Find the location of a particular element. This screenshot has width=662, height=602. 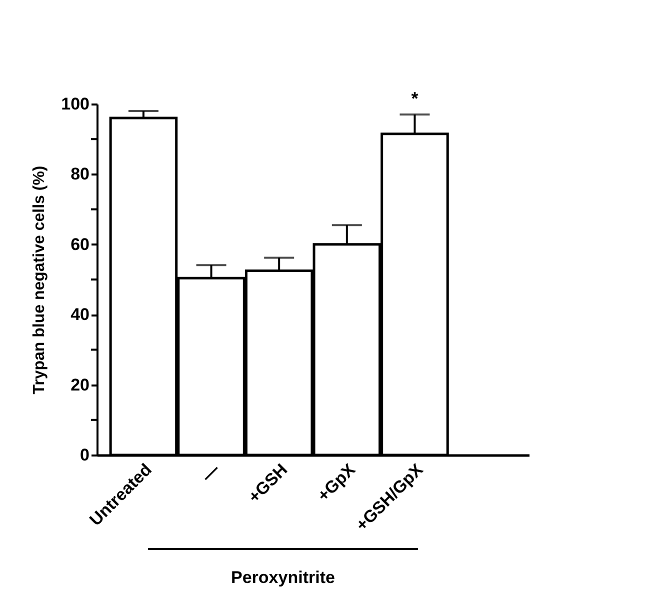

y-tick-label: 60 is located at coordinates (80, 244).